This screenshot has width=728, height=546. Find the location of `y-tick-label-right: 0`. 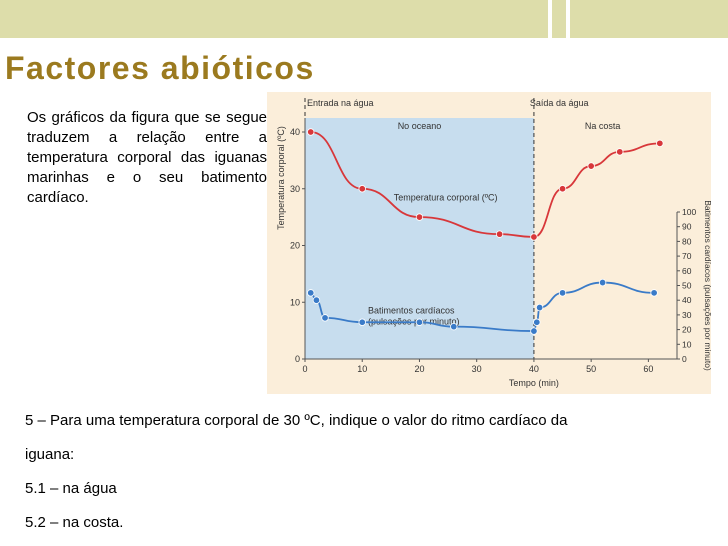

y-tick-label-right: 0 is located at coordinates (684, 359).